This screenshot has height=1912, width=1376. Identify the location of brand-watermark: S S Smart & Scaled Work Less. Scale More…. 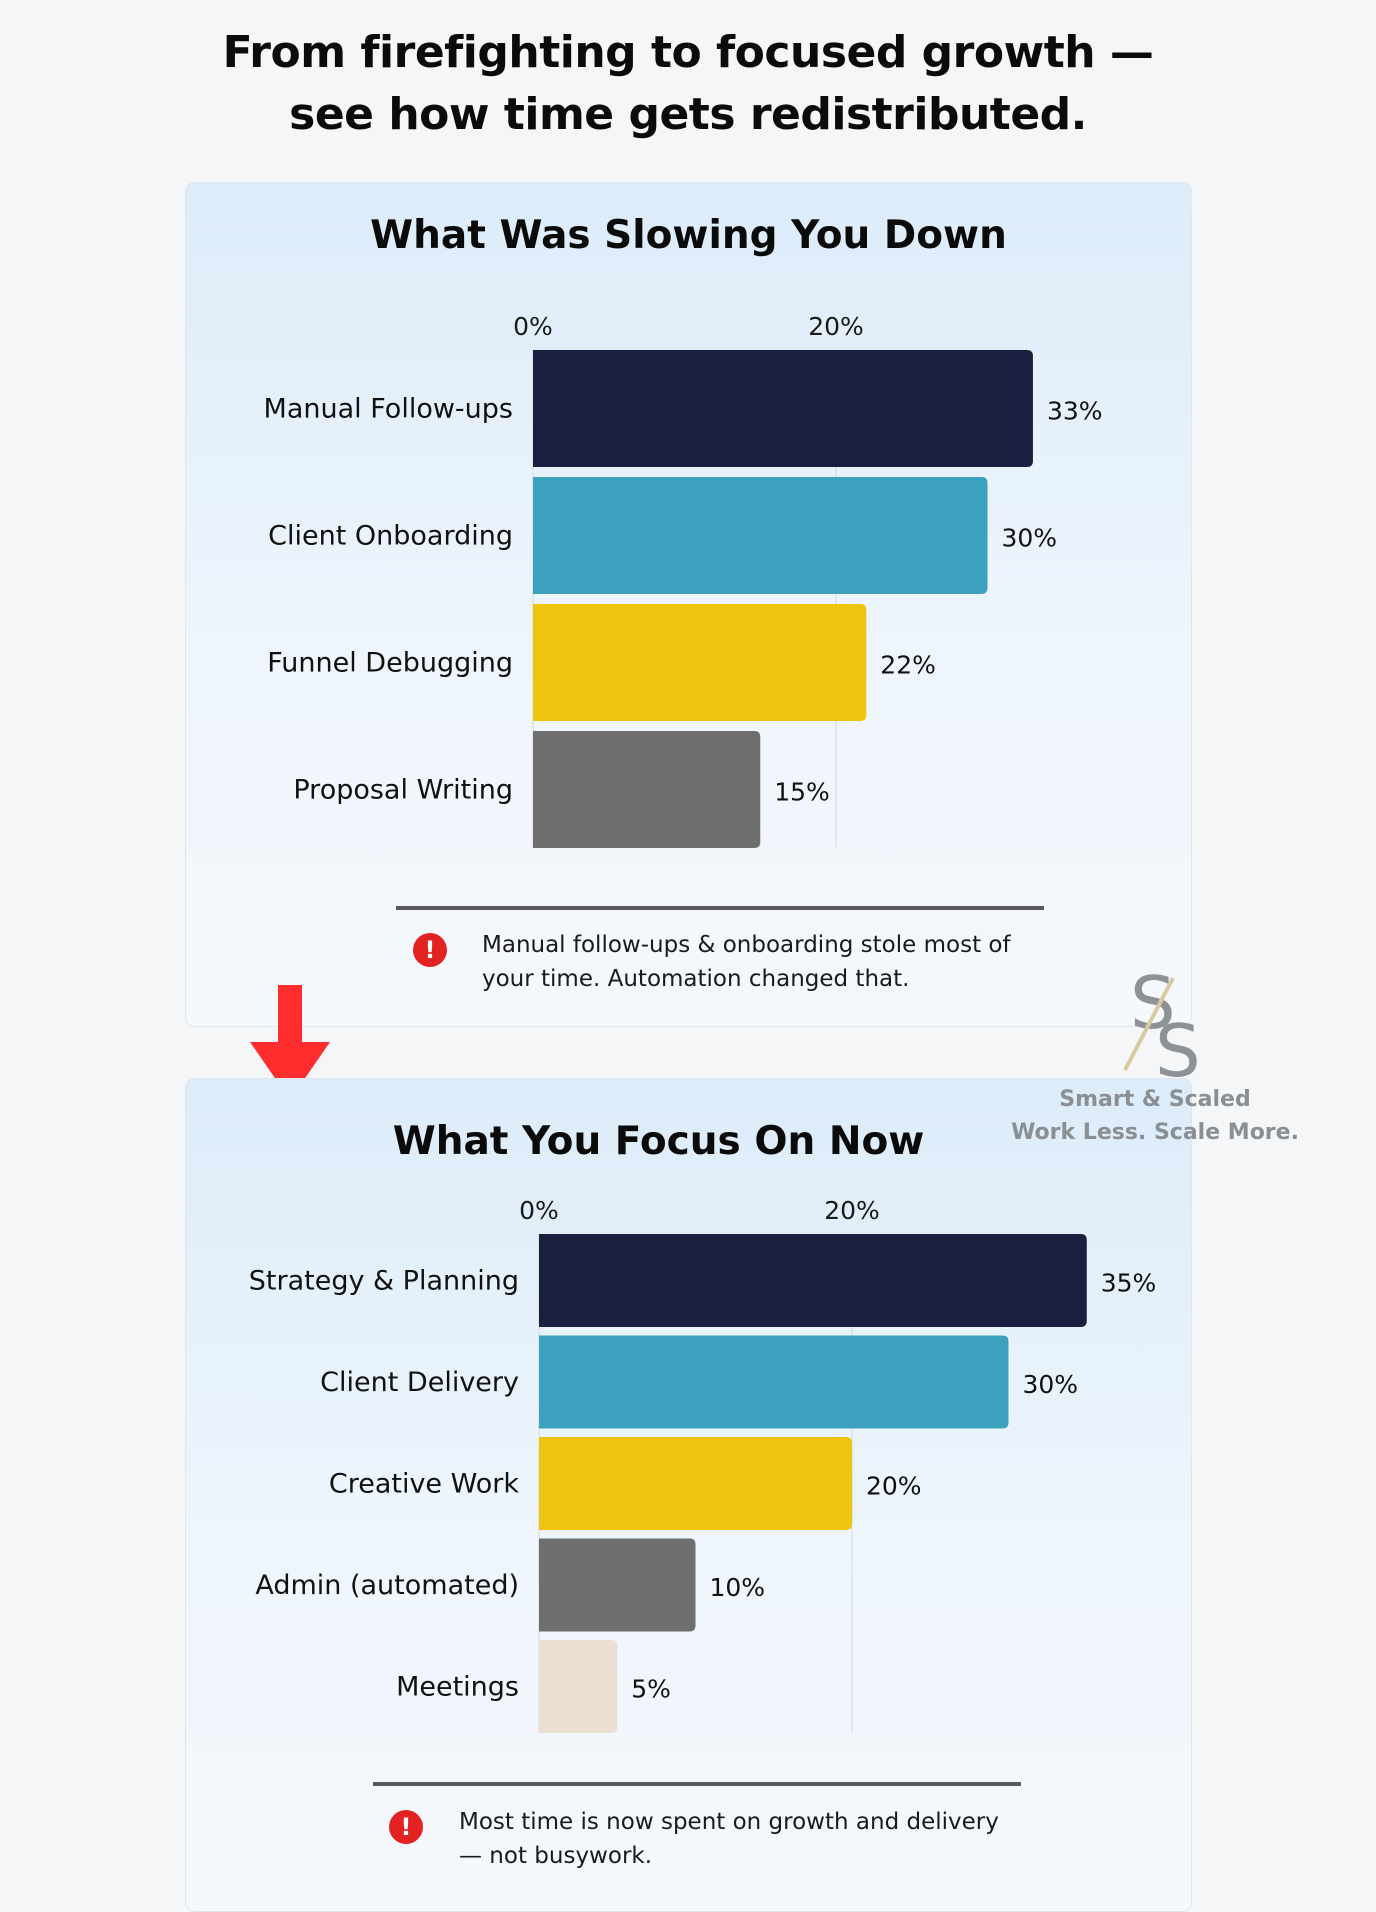
(1155, 1050).